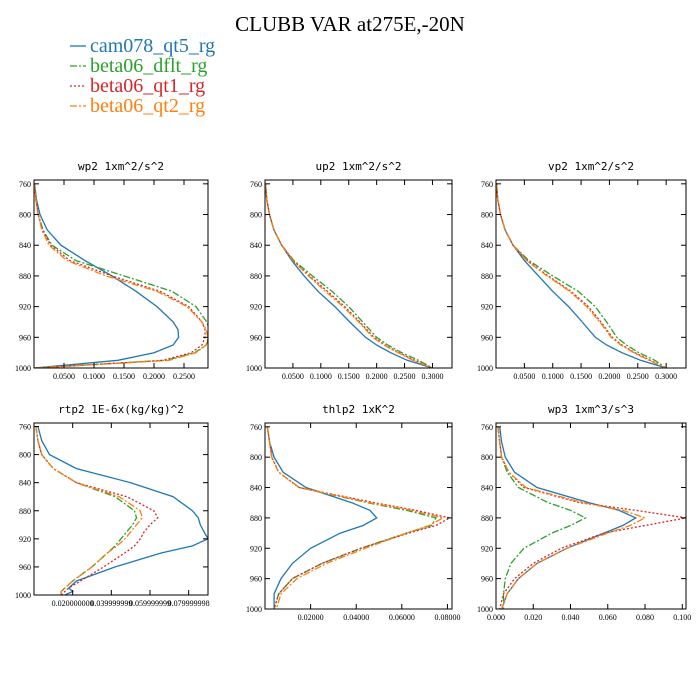  Describe the element at coordinates (121, 166) in the screenshot. I see `panel-title: wp2 1xm^2/s^2` at that location.